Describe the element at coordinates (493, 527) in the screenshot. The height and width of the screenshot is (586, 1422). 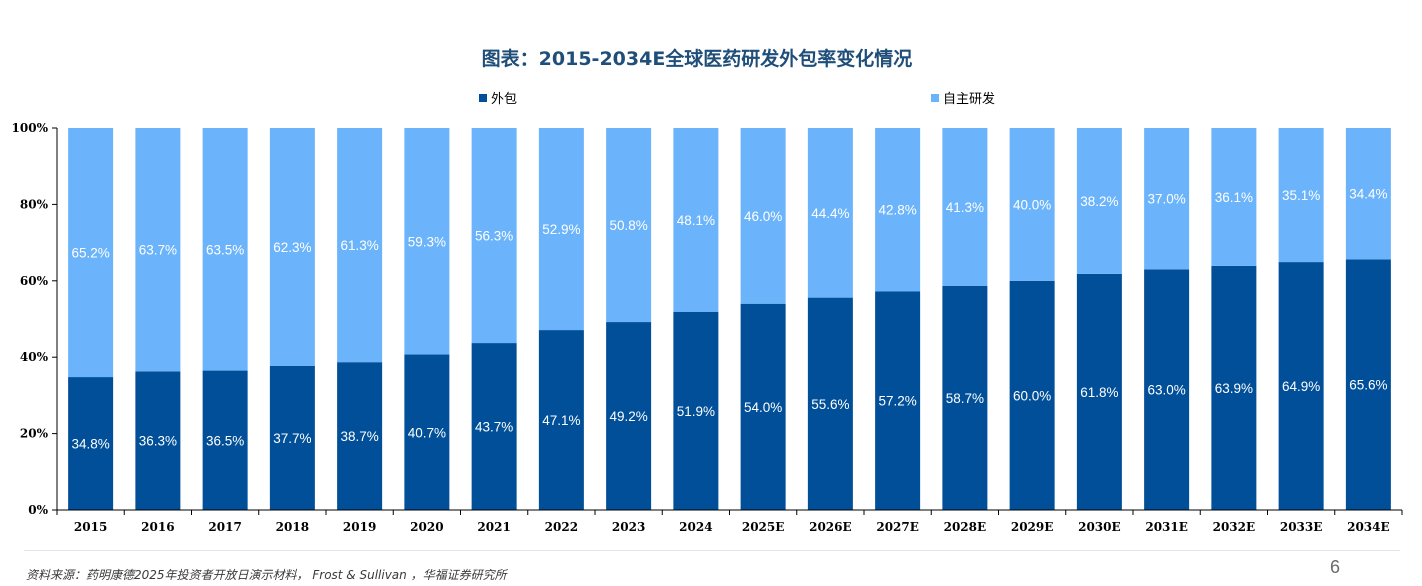
I see `x-tick-label: 2021` at that location.